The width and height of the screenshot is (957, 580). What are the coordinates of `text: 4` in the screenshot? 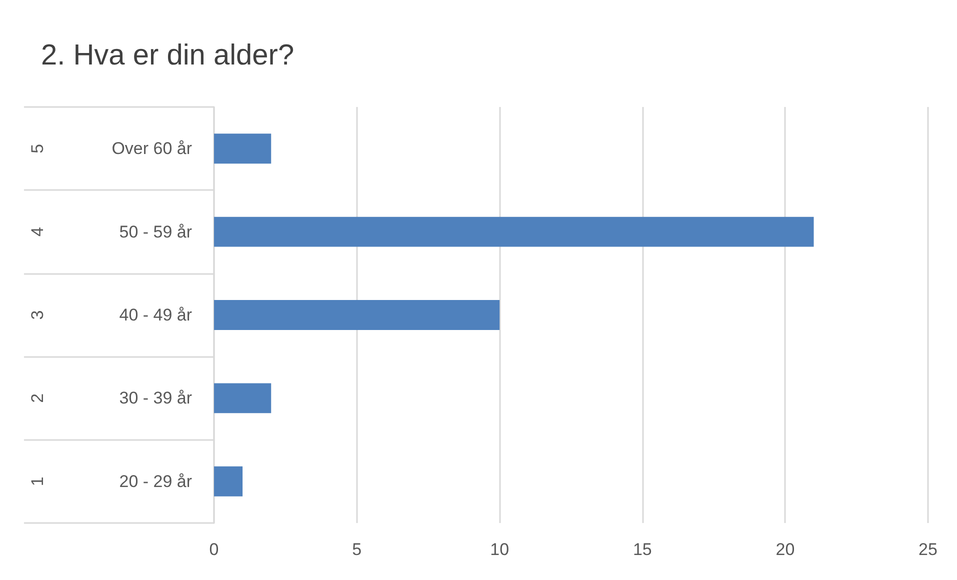 It's located at (37, 232).